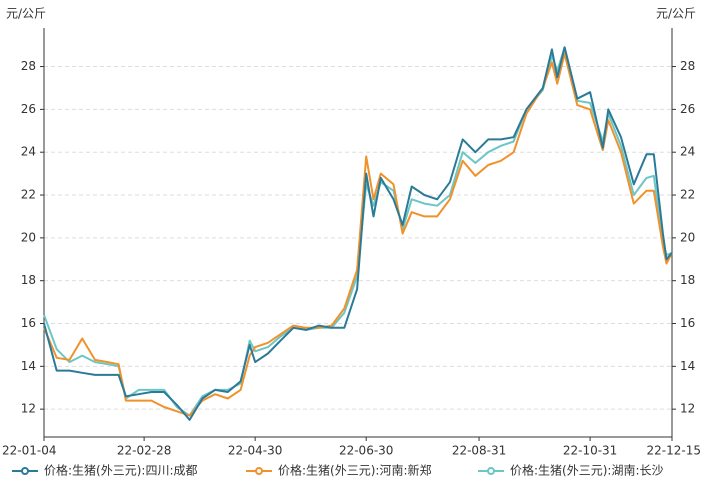 The height and width of the screenshot is (484, 702). What do you see at coordinates (687, 280) in the screenshot?
I see `y2-tick-label: 18` at bounding box center [687, 280].